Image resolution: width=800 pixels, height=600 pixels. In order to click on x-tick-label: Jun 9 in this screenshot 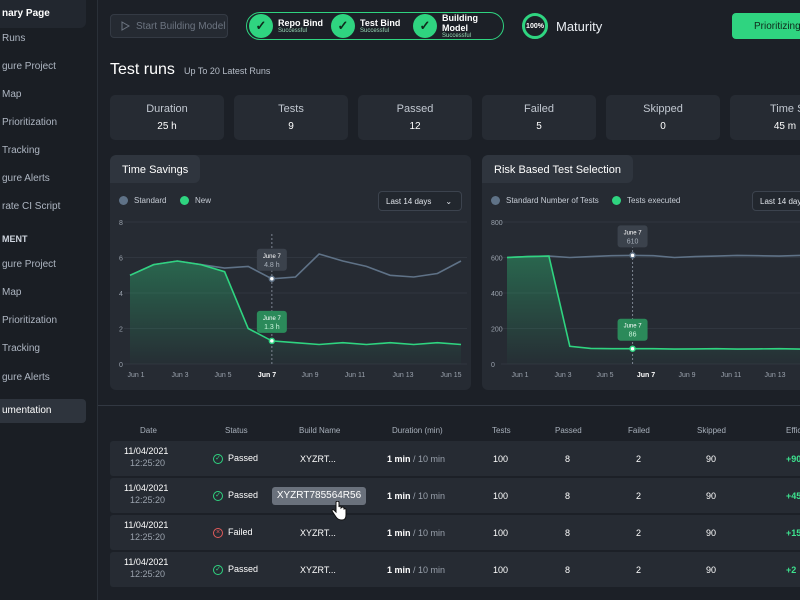, I will do `click(686, 375)`.